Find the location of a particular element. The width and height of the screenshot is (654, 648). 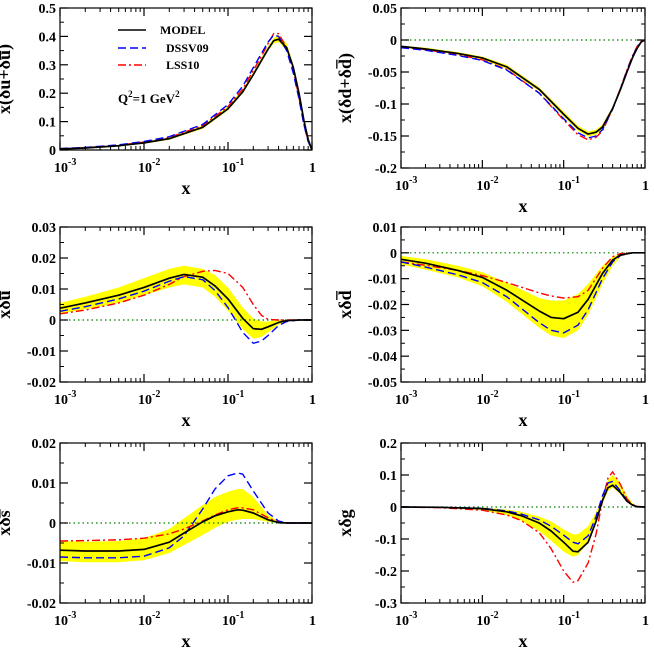

series-dssv09-top-right is located at coordinates (523, 89).